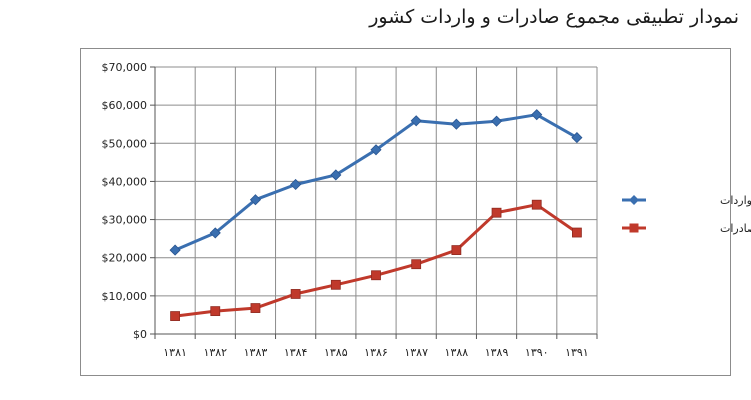 The height and width of the screenshot is (400, 751). Describe the element at coordinates (215, 352) in the screenshot. I see `x-tick-label: ۱۳۸۲` at that location.